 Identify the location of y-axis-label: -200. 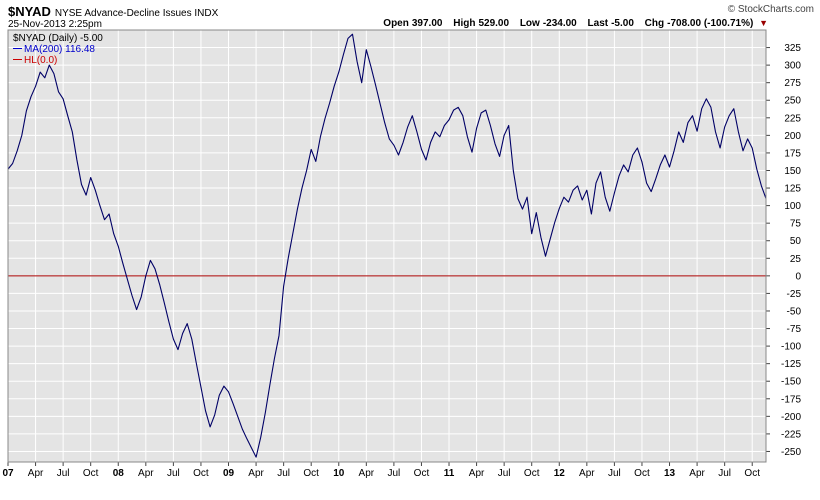
(791, 417).